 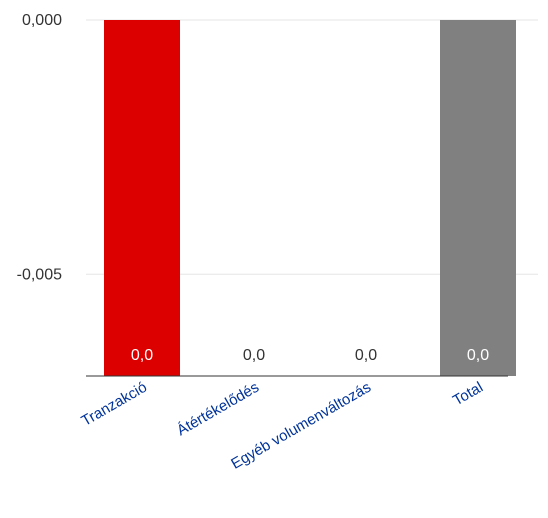 I want to click on y-tick-labels: 0,000 -0,005, so click(x=39, y=147).